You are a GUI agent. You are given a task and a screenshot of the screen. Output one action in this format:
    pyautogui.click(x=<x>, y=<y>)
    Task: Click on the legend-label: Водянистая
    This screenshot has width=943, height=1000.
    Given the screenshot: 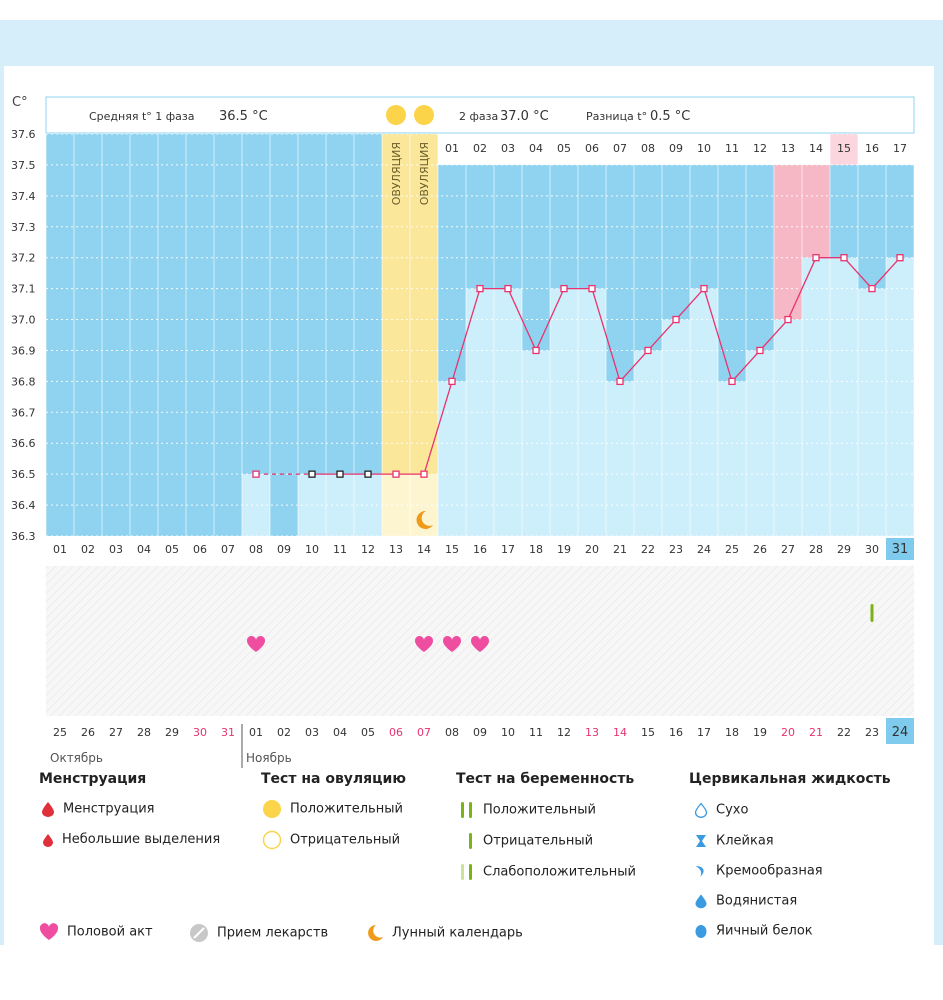 What is the action you would take?
    pyautogui.click(x=757, y=901)
    